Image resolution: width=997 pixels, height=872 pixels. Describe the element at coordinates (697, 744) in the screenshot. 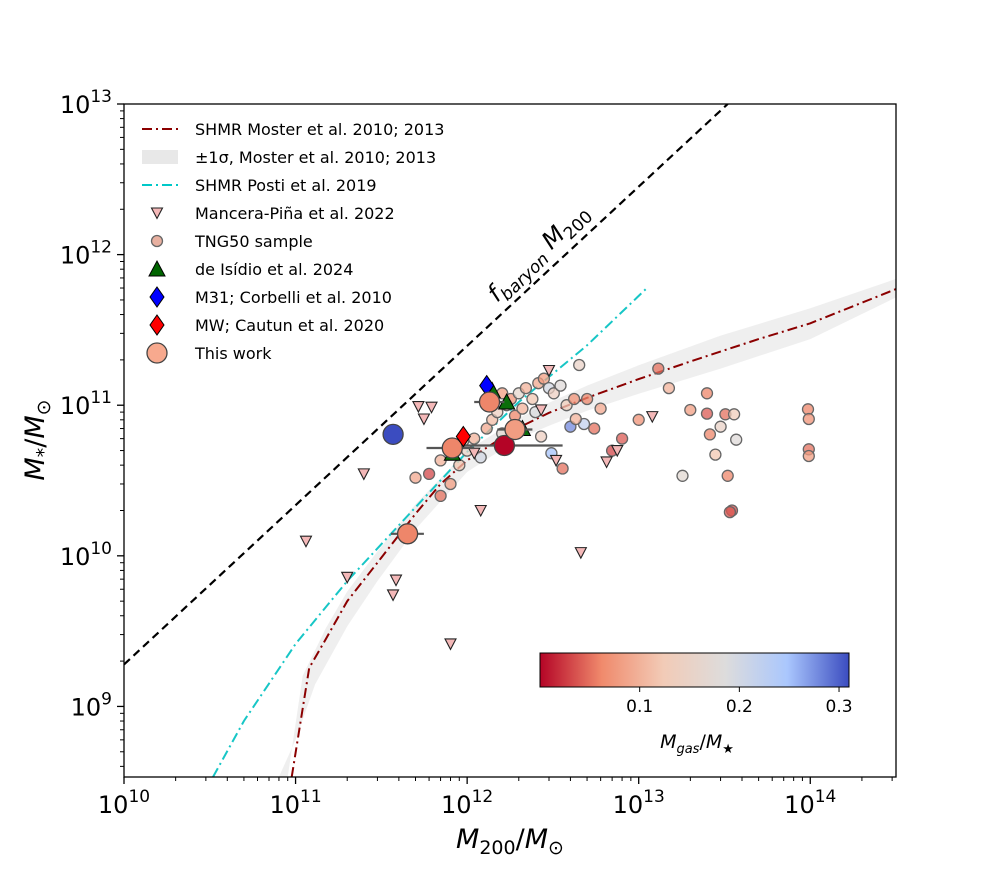

I see `colorbar-label: Mgas/M★` at that location.